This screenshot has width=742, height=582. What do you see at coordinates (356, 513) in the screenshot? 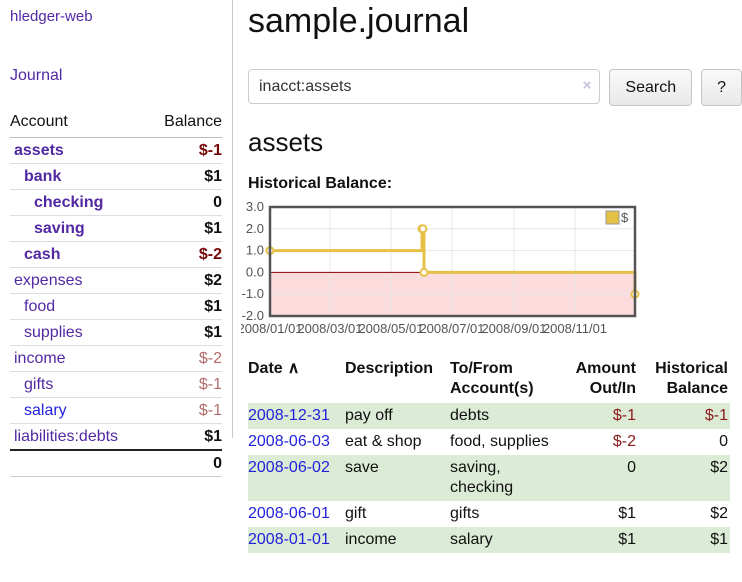
I see `transaction-description: gift` at bounding box center [356, 513].